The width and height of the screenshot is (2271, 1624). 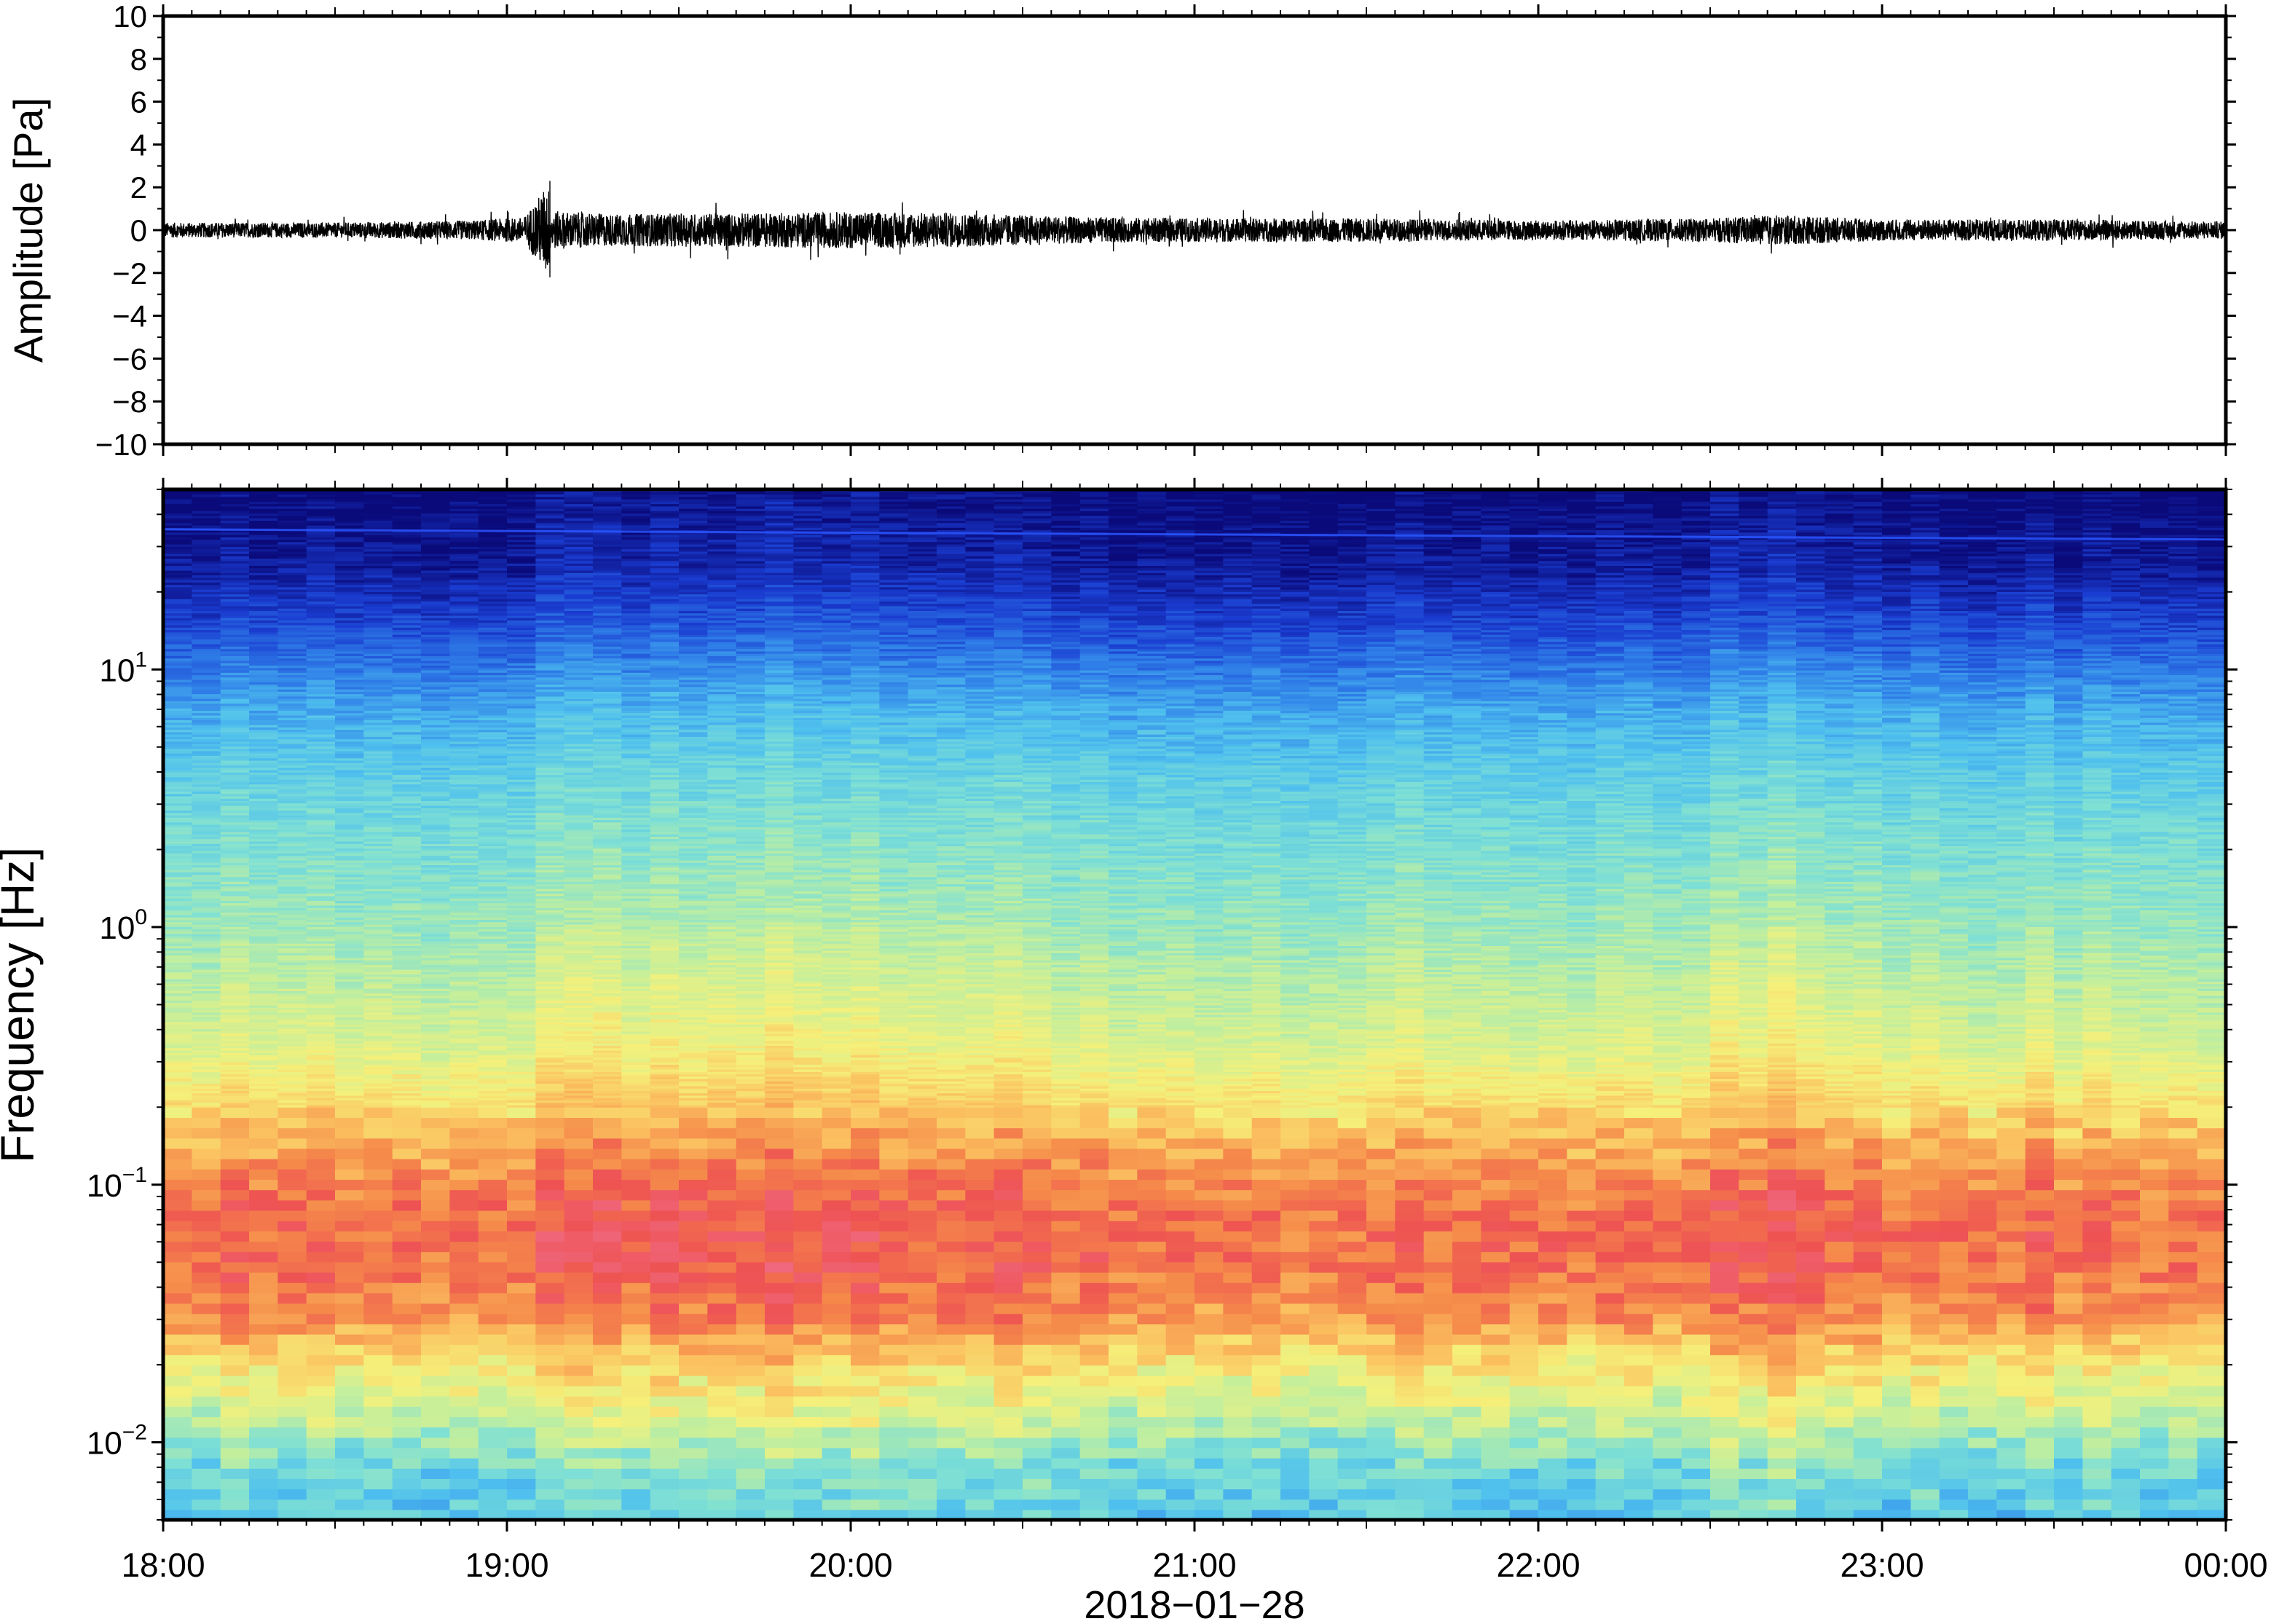 I want to click on waveform-y-tick-label: 0, so click(x=138, y=230).